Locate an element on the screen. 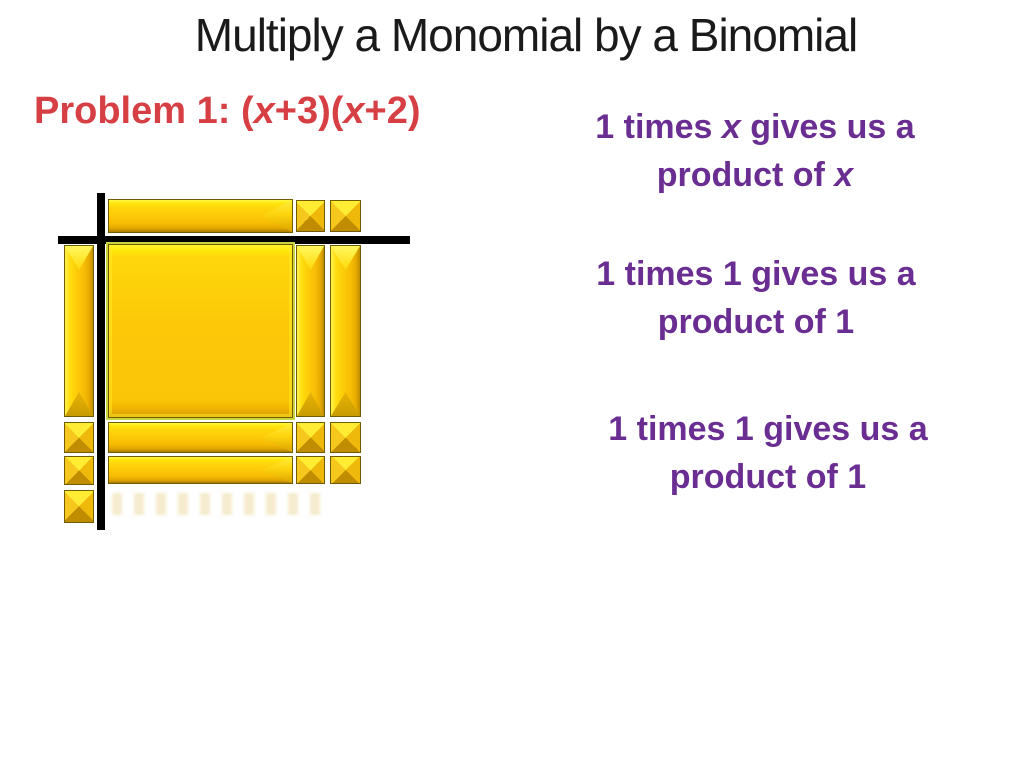 This screenshot has width=1024, height=768. header-top-x-tile is located at coordinates (200, 216).